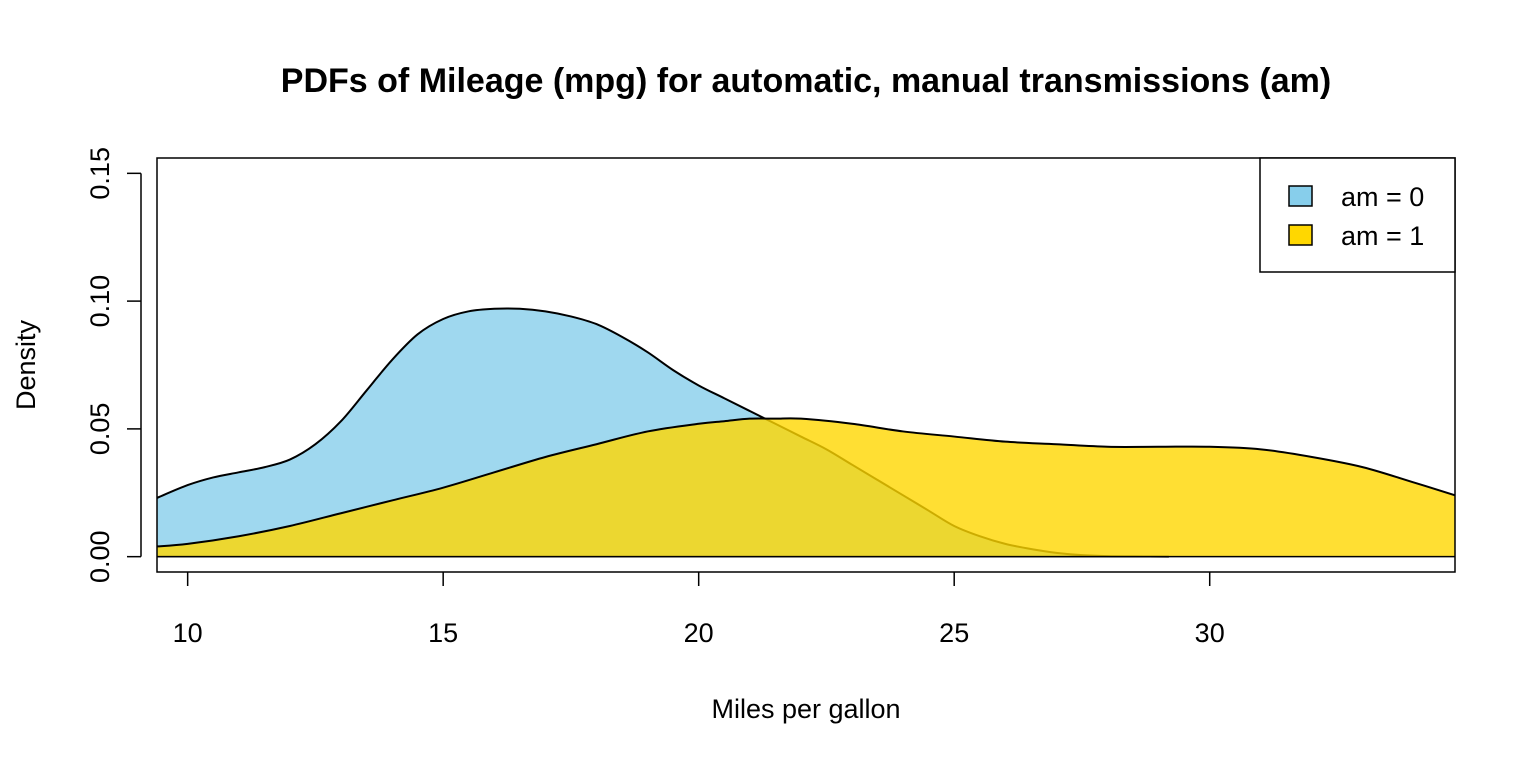 This screenshot has height=768, width=1536. I want to click on x-tick-label: 15, so click(443, 633).